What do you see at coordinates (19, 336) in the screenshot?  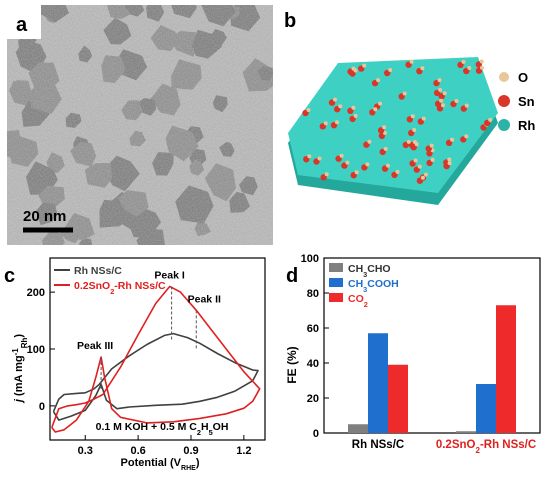 I see `cv-ylabel-close: )` at bounding box center [19, 336].